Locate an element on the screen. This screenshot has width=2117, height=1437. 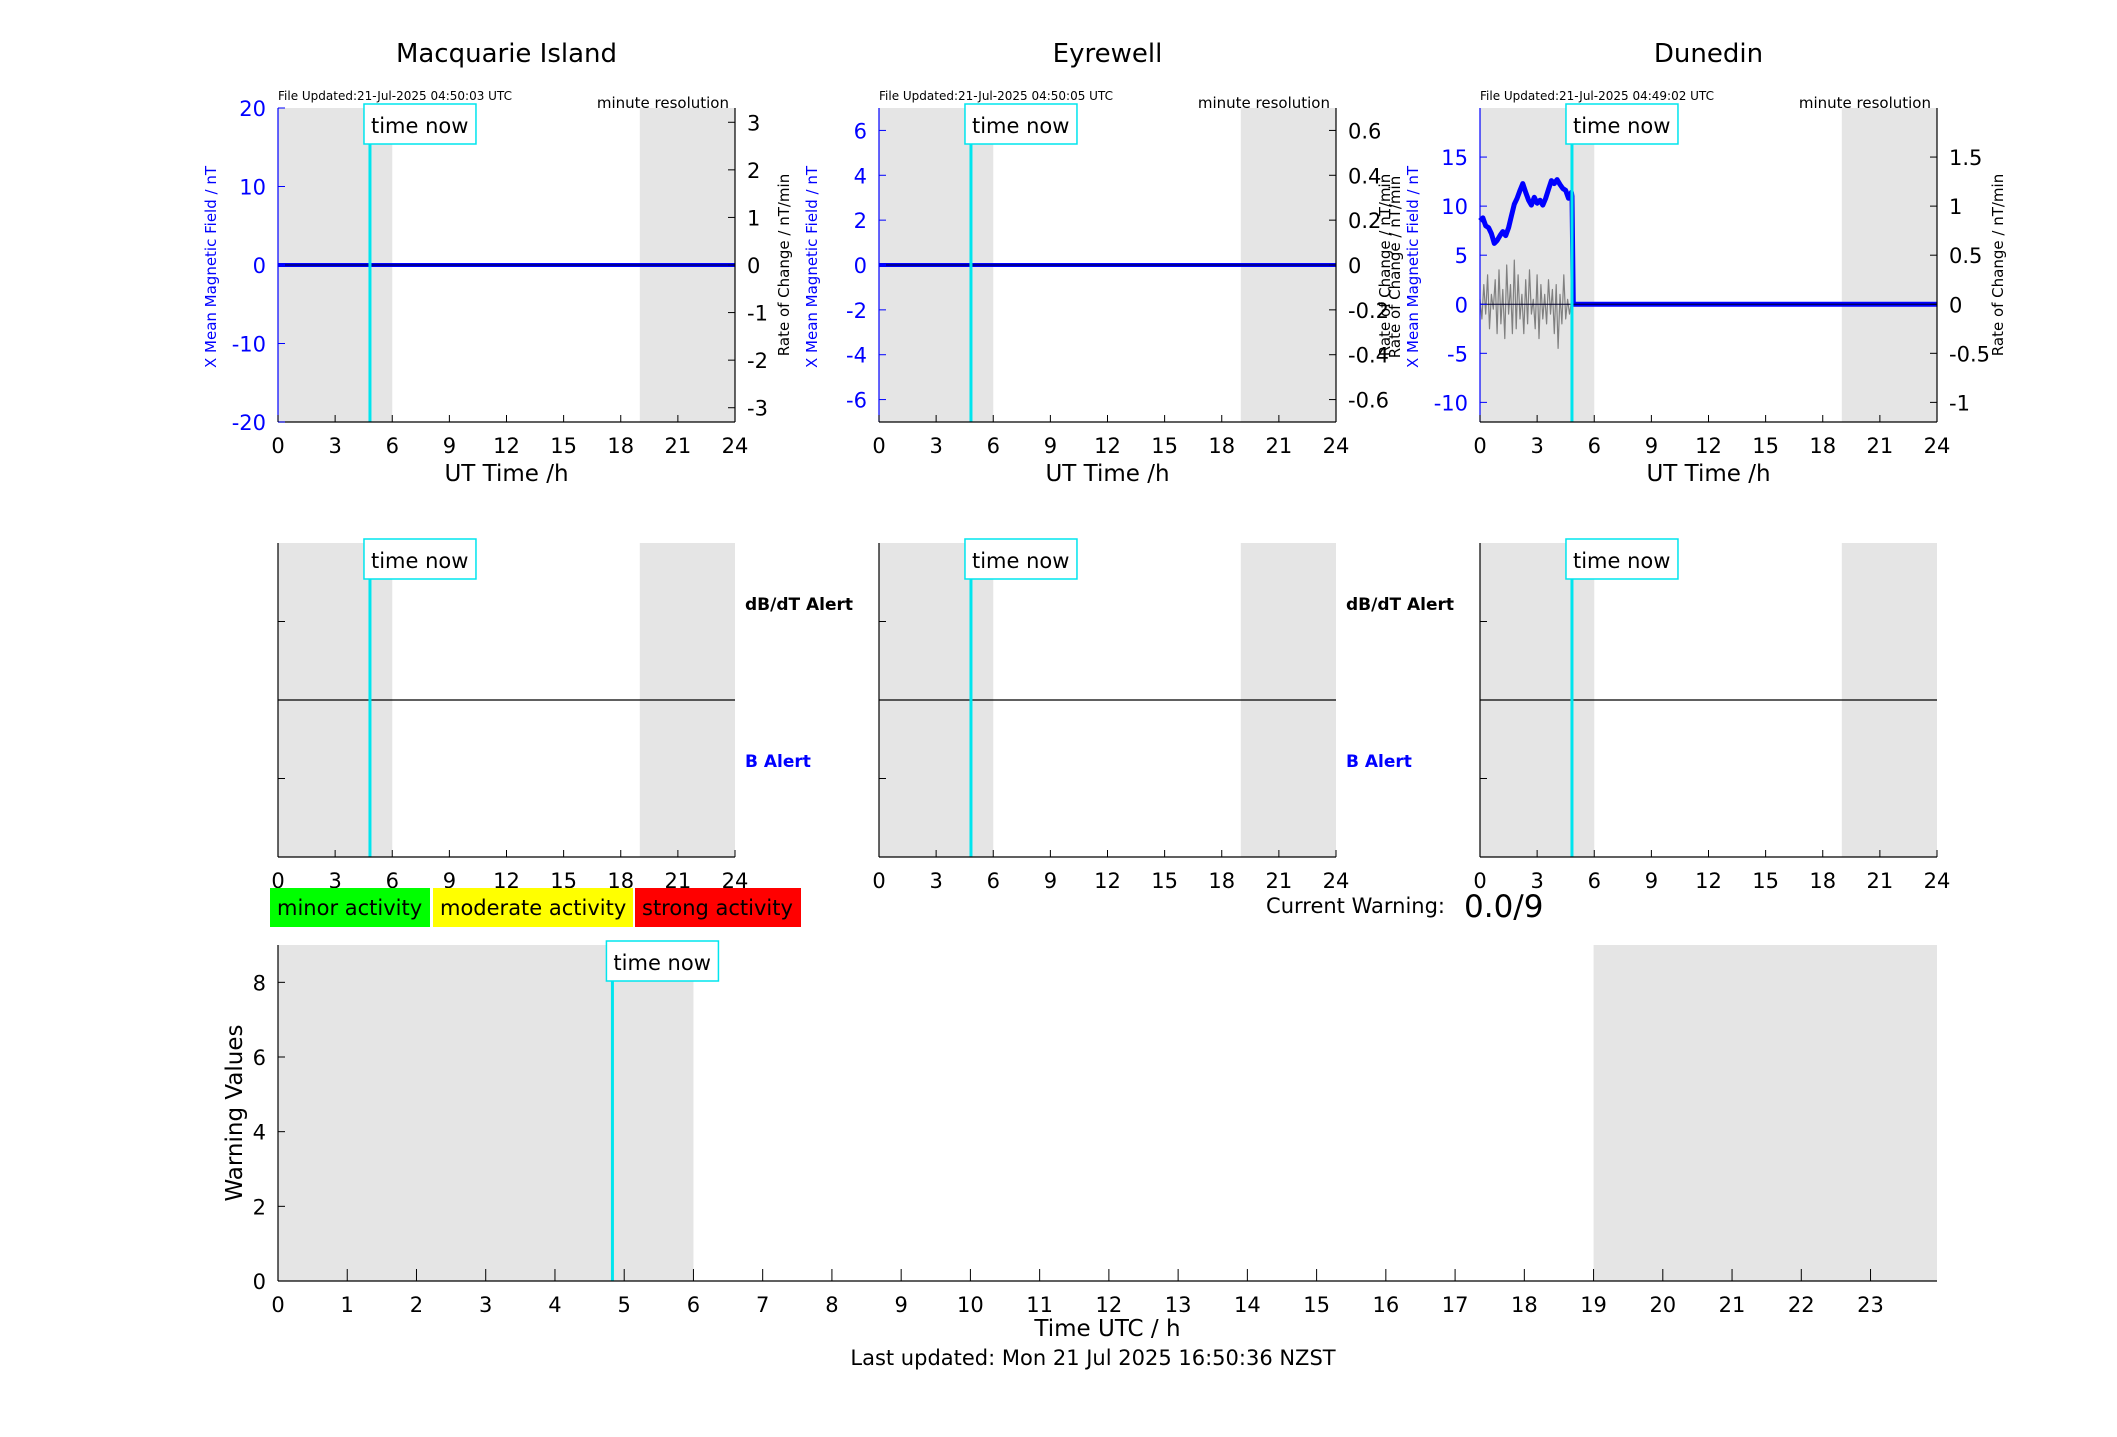
alert-2-xtick-label: 3 is located at coordinates (1536, 881).